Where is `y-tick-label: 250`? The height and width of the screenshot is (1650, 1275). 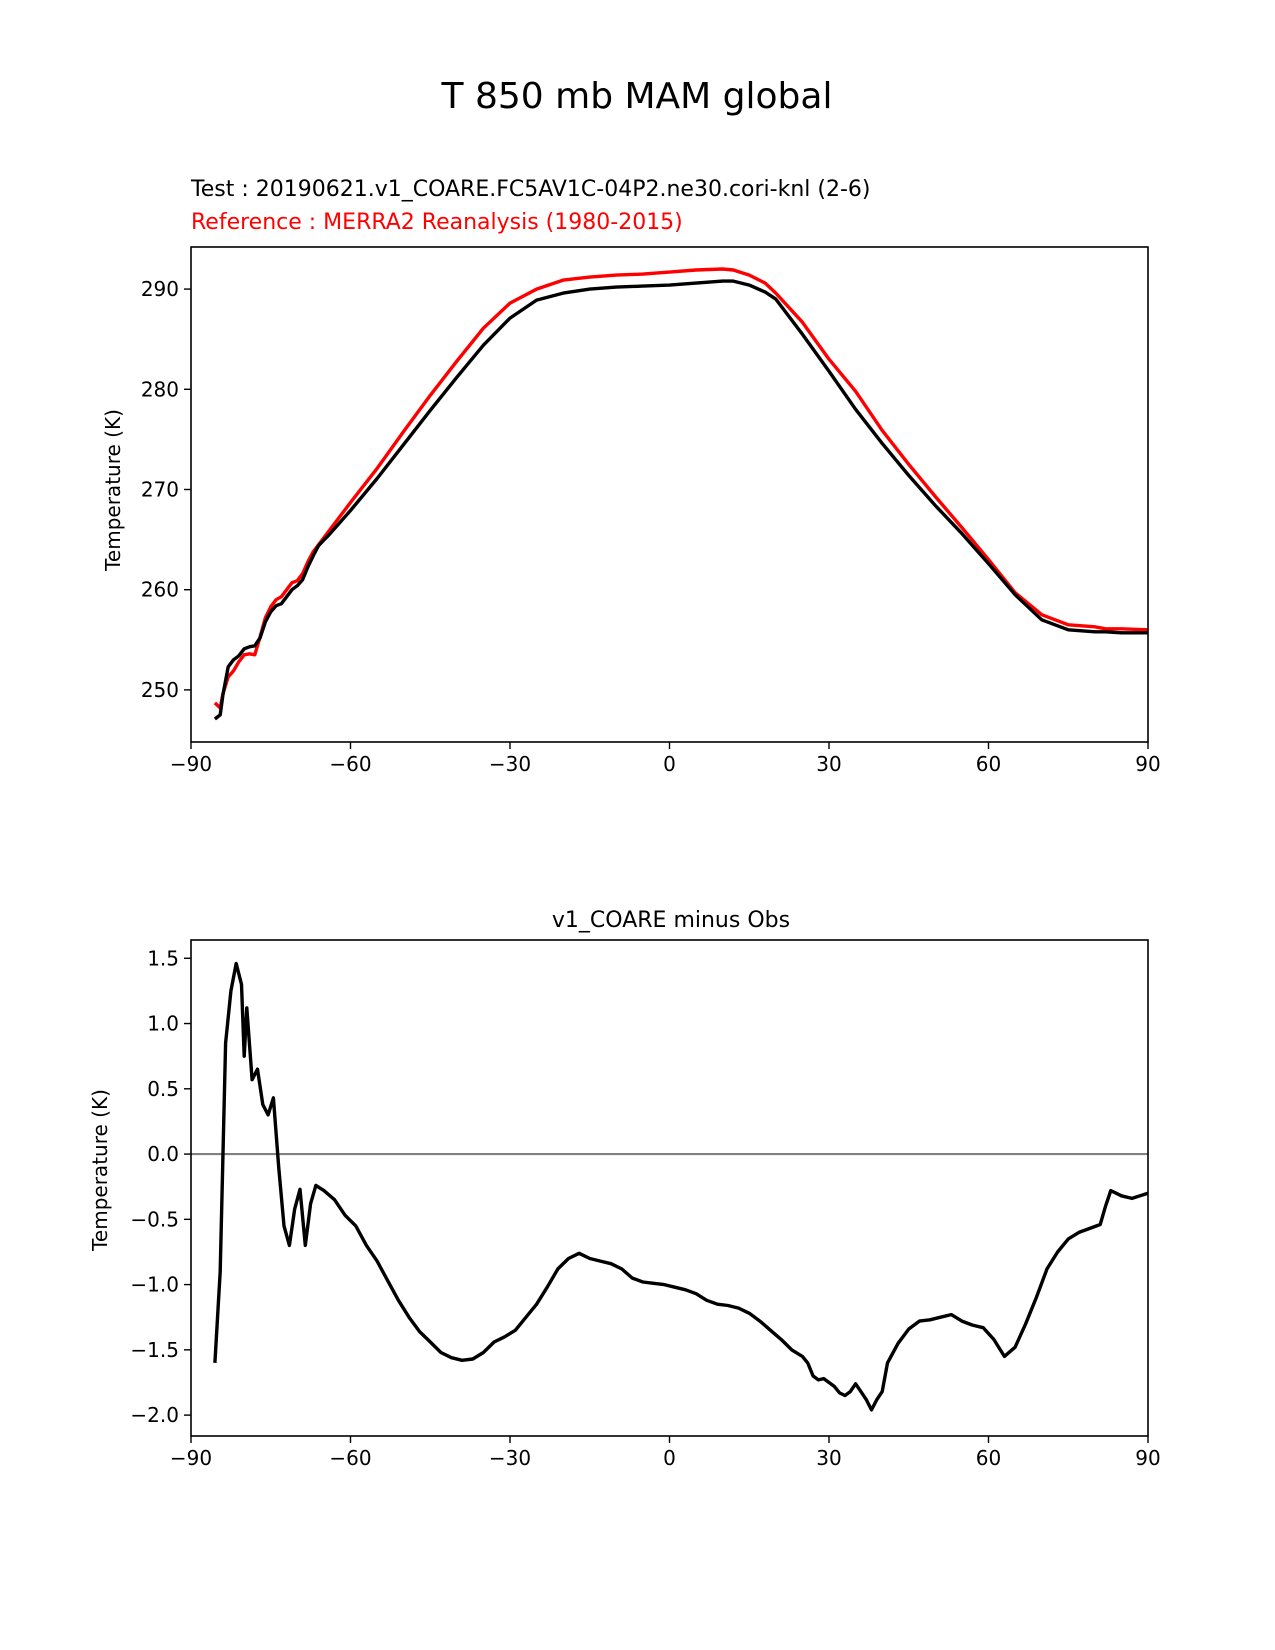 y-tick-label: 250 is located at coordinates (160, 690).